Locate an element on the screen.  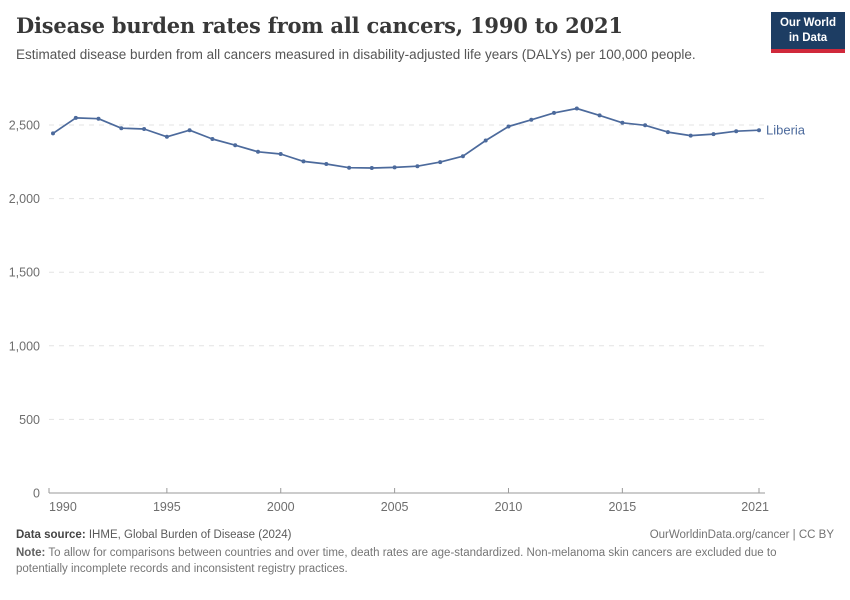
data-source-value: IHME, Global Burden of Disease (2024) is located at coordinates (188, 535).